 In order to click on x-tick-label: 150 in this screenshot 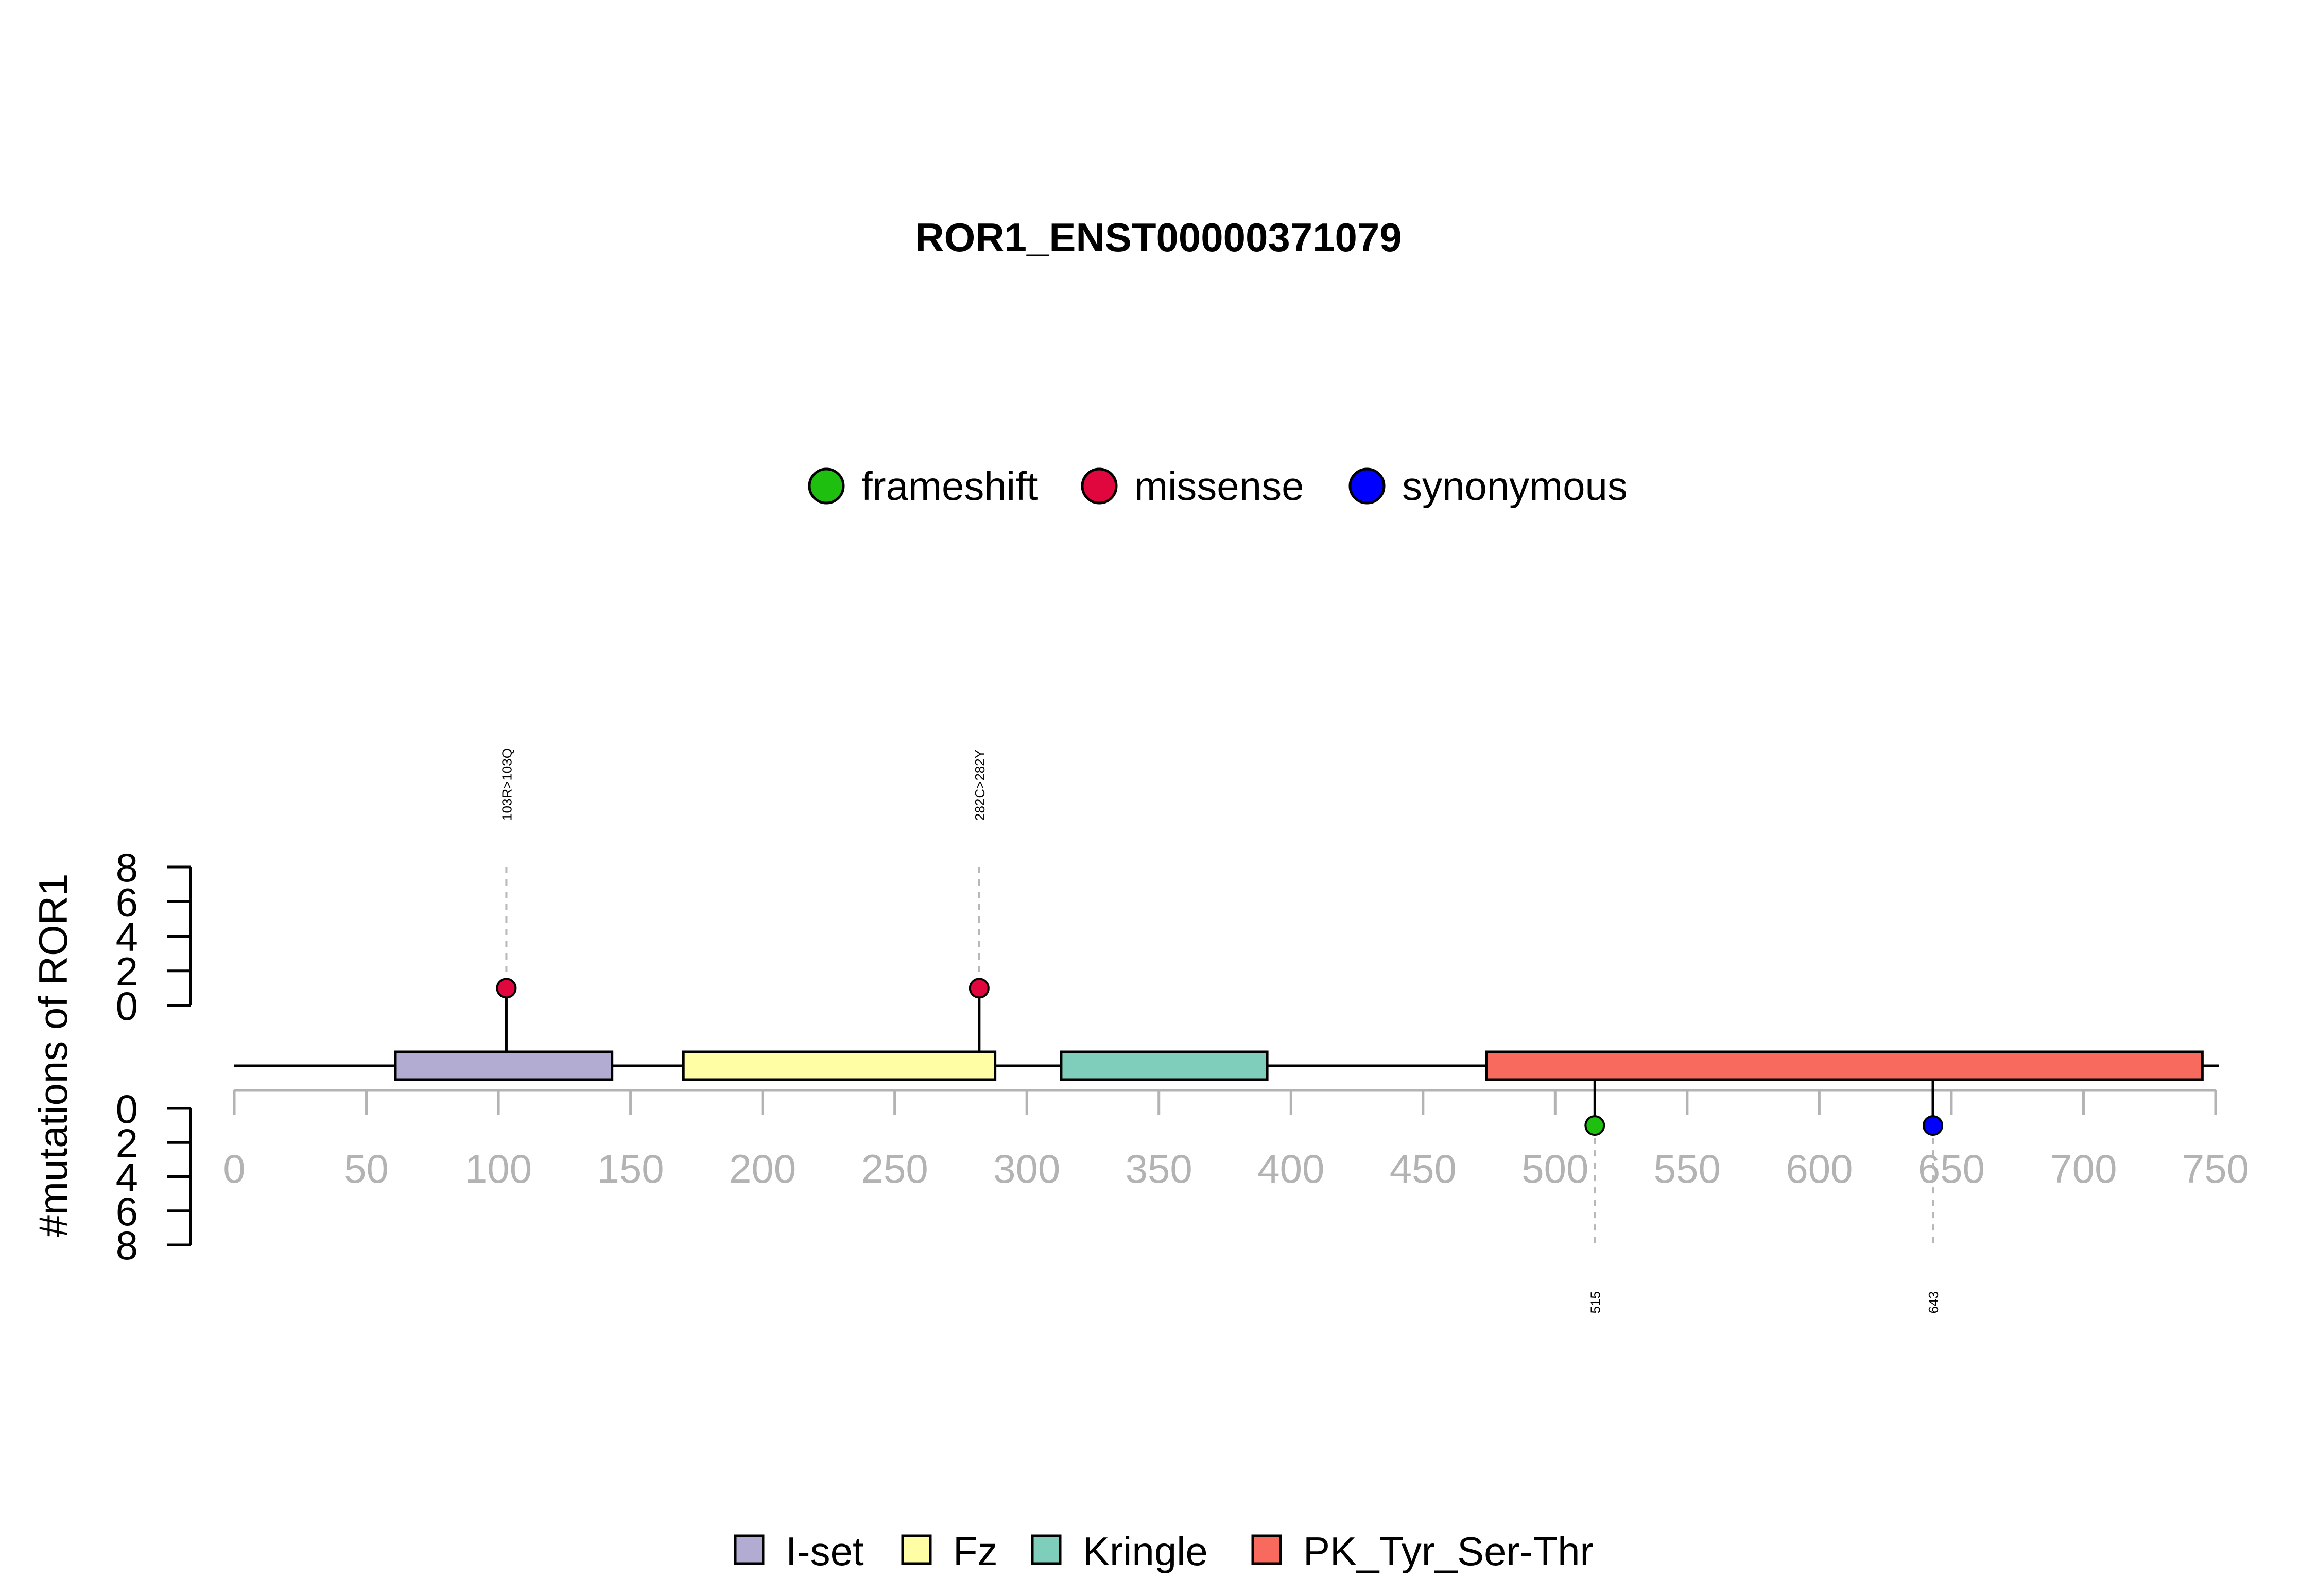, I will do `click(630, 1168)`.